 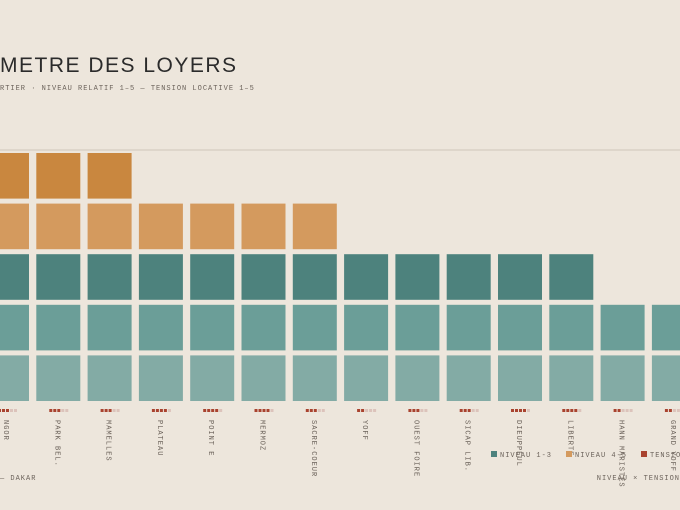 What do you see at coordinates (526, 456) in the screenshot?
I see `legend-label: NIVEAU 1-3` at bounding box center [526, 456].